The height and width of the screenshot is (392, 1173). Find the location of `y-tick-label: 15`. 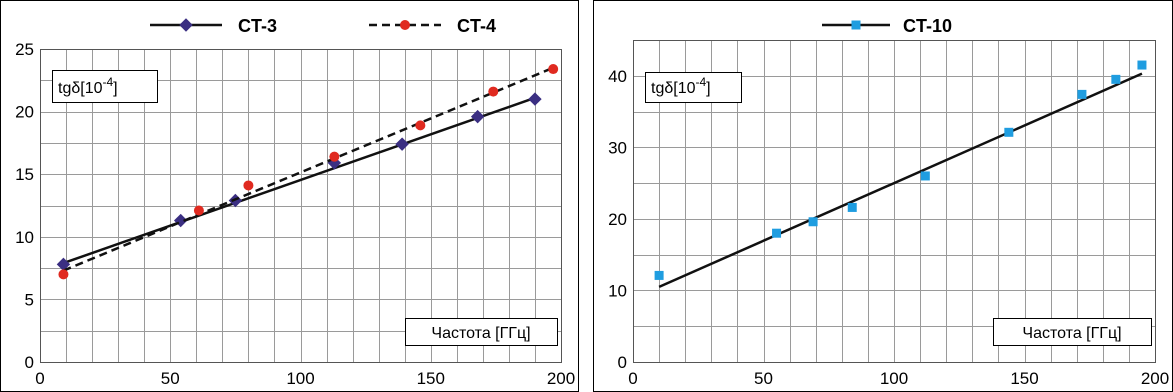

y-tick-label: 15 is located at coordinates (24, 174).